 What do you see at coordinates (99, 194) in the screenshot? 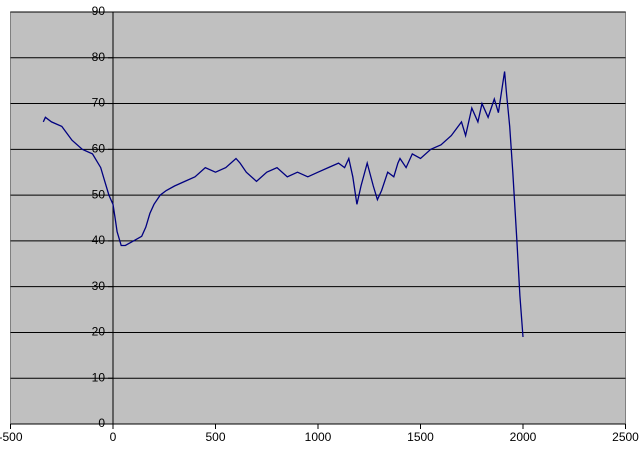
I see `y-tick-label: 50` at bounding box center [99, 194].